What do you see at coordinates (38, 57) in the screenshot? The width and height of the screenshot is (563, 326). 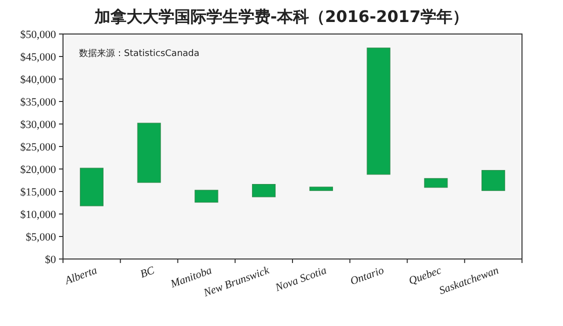 I see `y-tick-label: $45,000` at bounding box center [38, 57].